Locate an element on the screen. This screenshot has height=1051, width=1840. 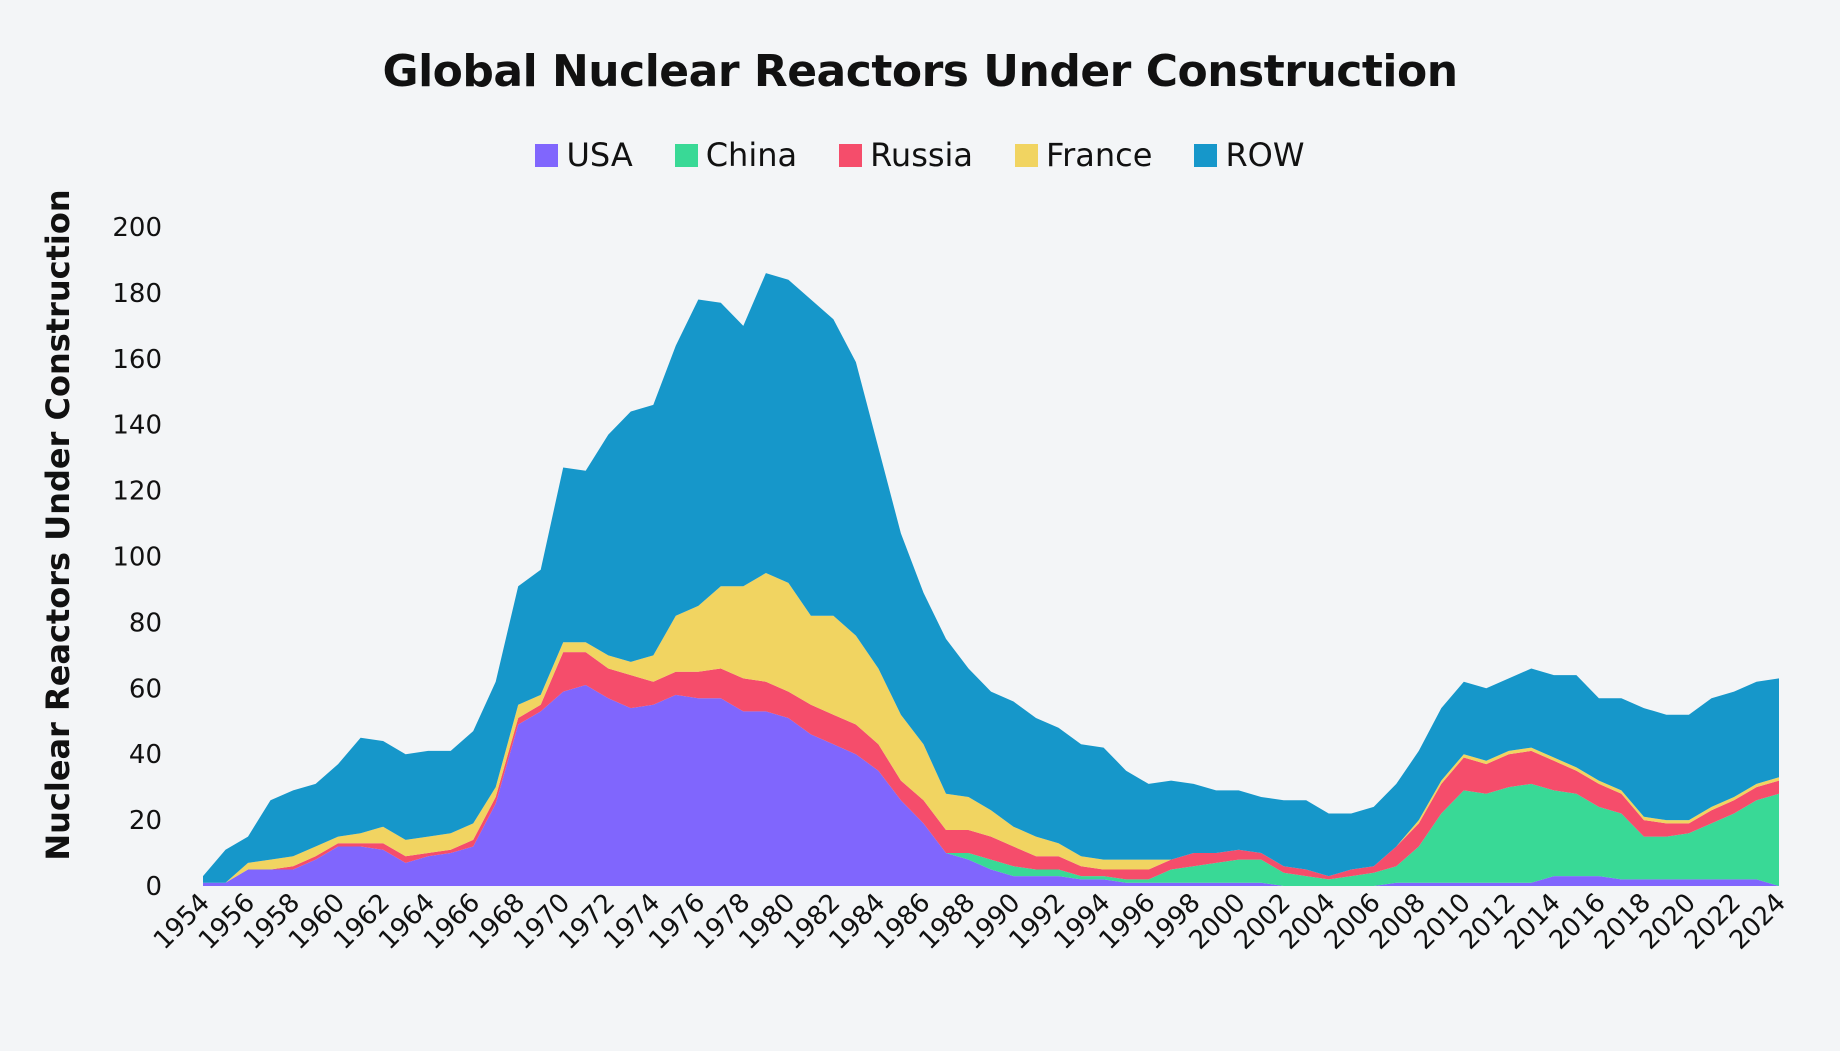
legend-label-china: China is located at coordinates (751, 155).